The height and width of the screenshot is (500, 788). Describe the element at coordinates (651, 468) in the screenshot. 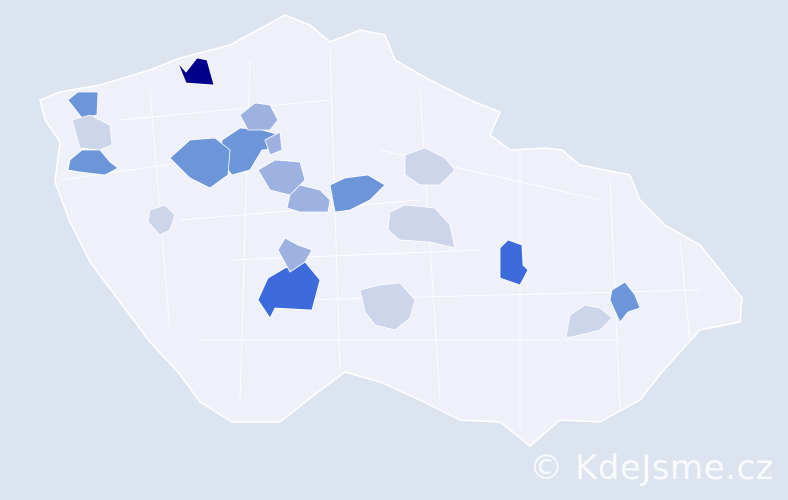

I see `kdejsme-watermark: © KdeJsme.cz` at that location.